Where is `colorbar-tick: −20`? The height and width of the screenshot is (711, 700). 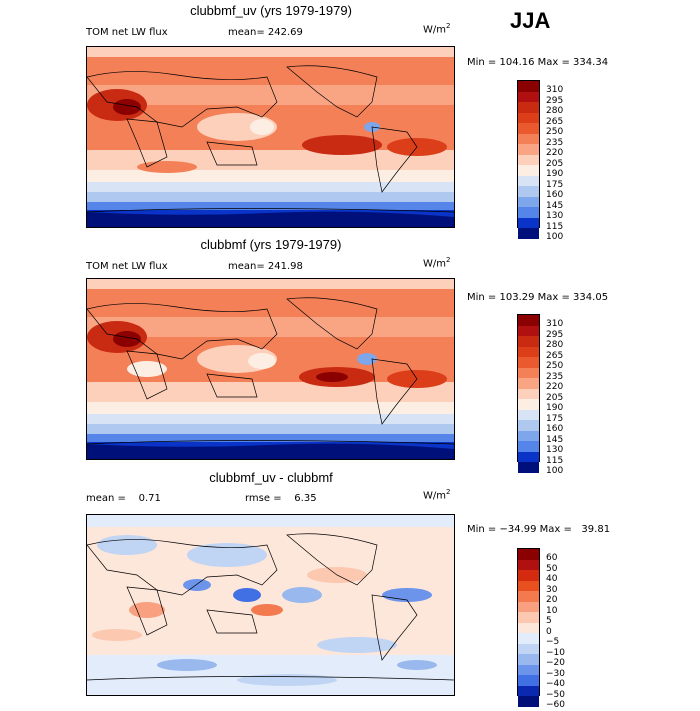
colorbar-tick: −20 is located at coordinates (555, 663).